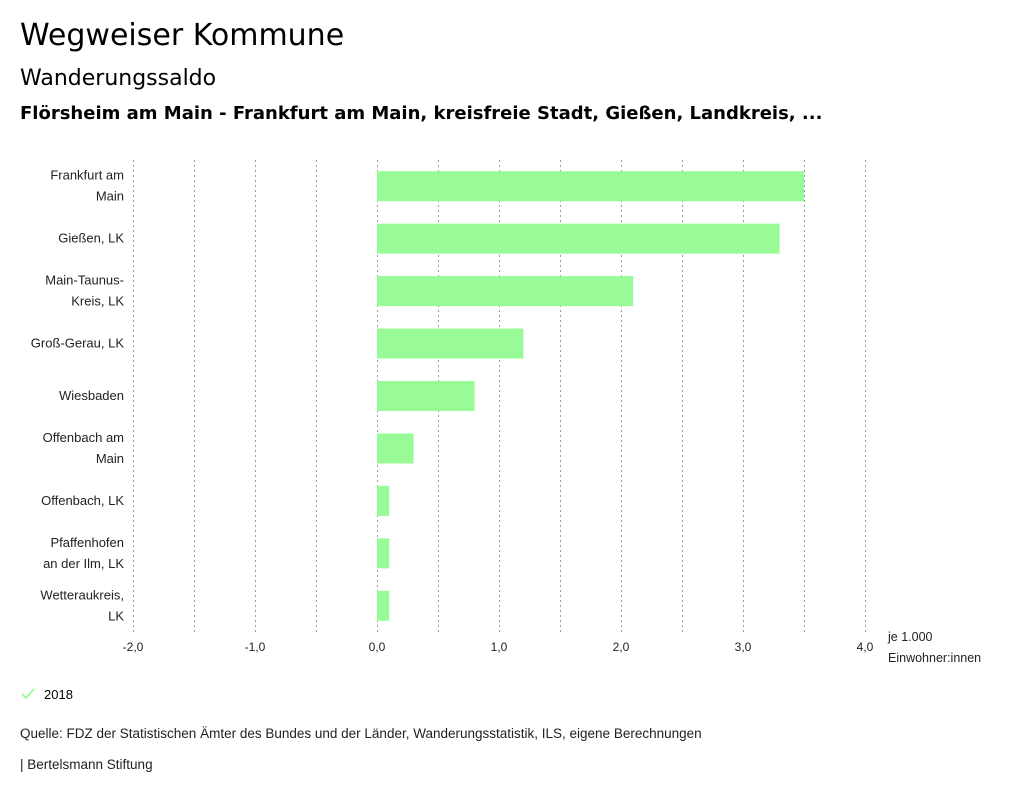 The width and height of the screenshot is (1024, 798). What do you see at coordinates (83, 437) in the screenshot?
I see `category-label: Offenbach am` at bounding box center [83, 437].